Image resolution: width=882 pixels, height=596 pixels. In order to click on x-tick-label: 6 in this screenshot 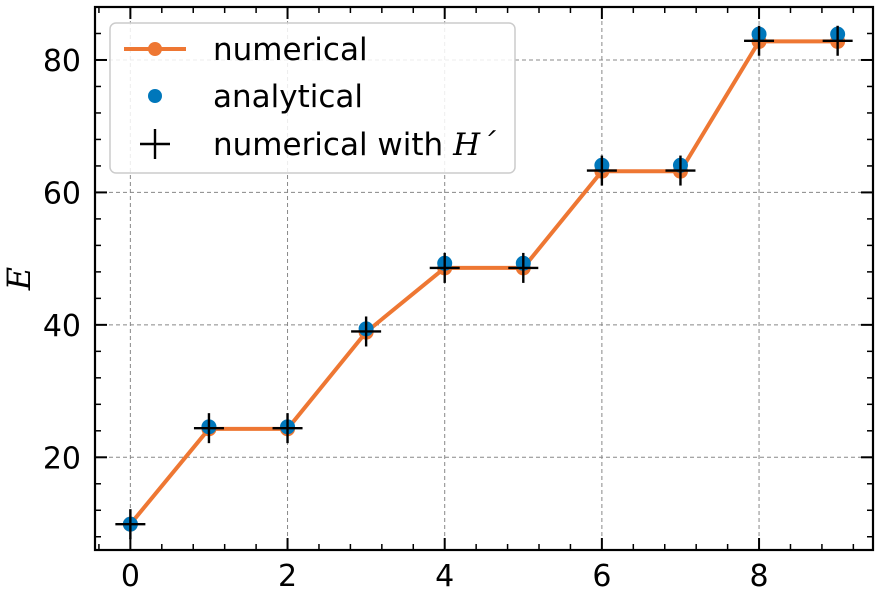, I will do `click(601, 576)`.